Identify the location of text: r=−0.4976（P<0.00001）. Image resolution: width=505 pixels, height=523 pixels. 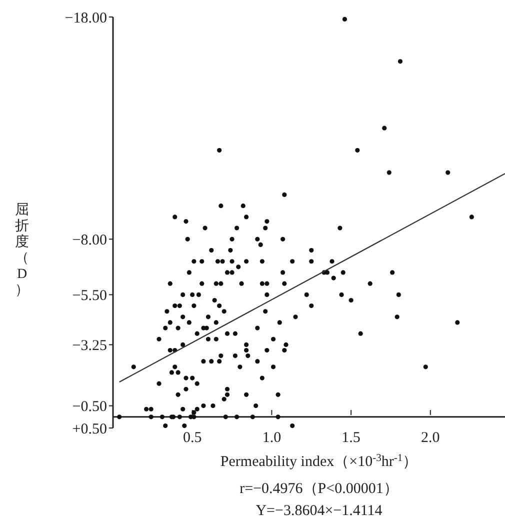
(319, 489).